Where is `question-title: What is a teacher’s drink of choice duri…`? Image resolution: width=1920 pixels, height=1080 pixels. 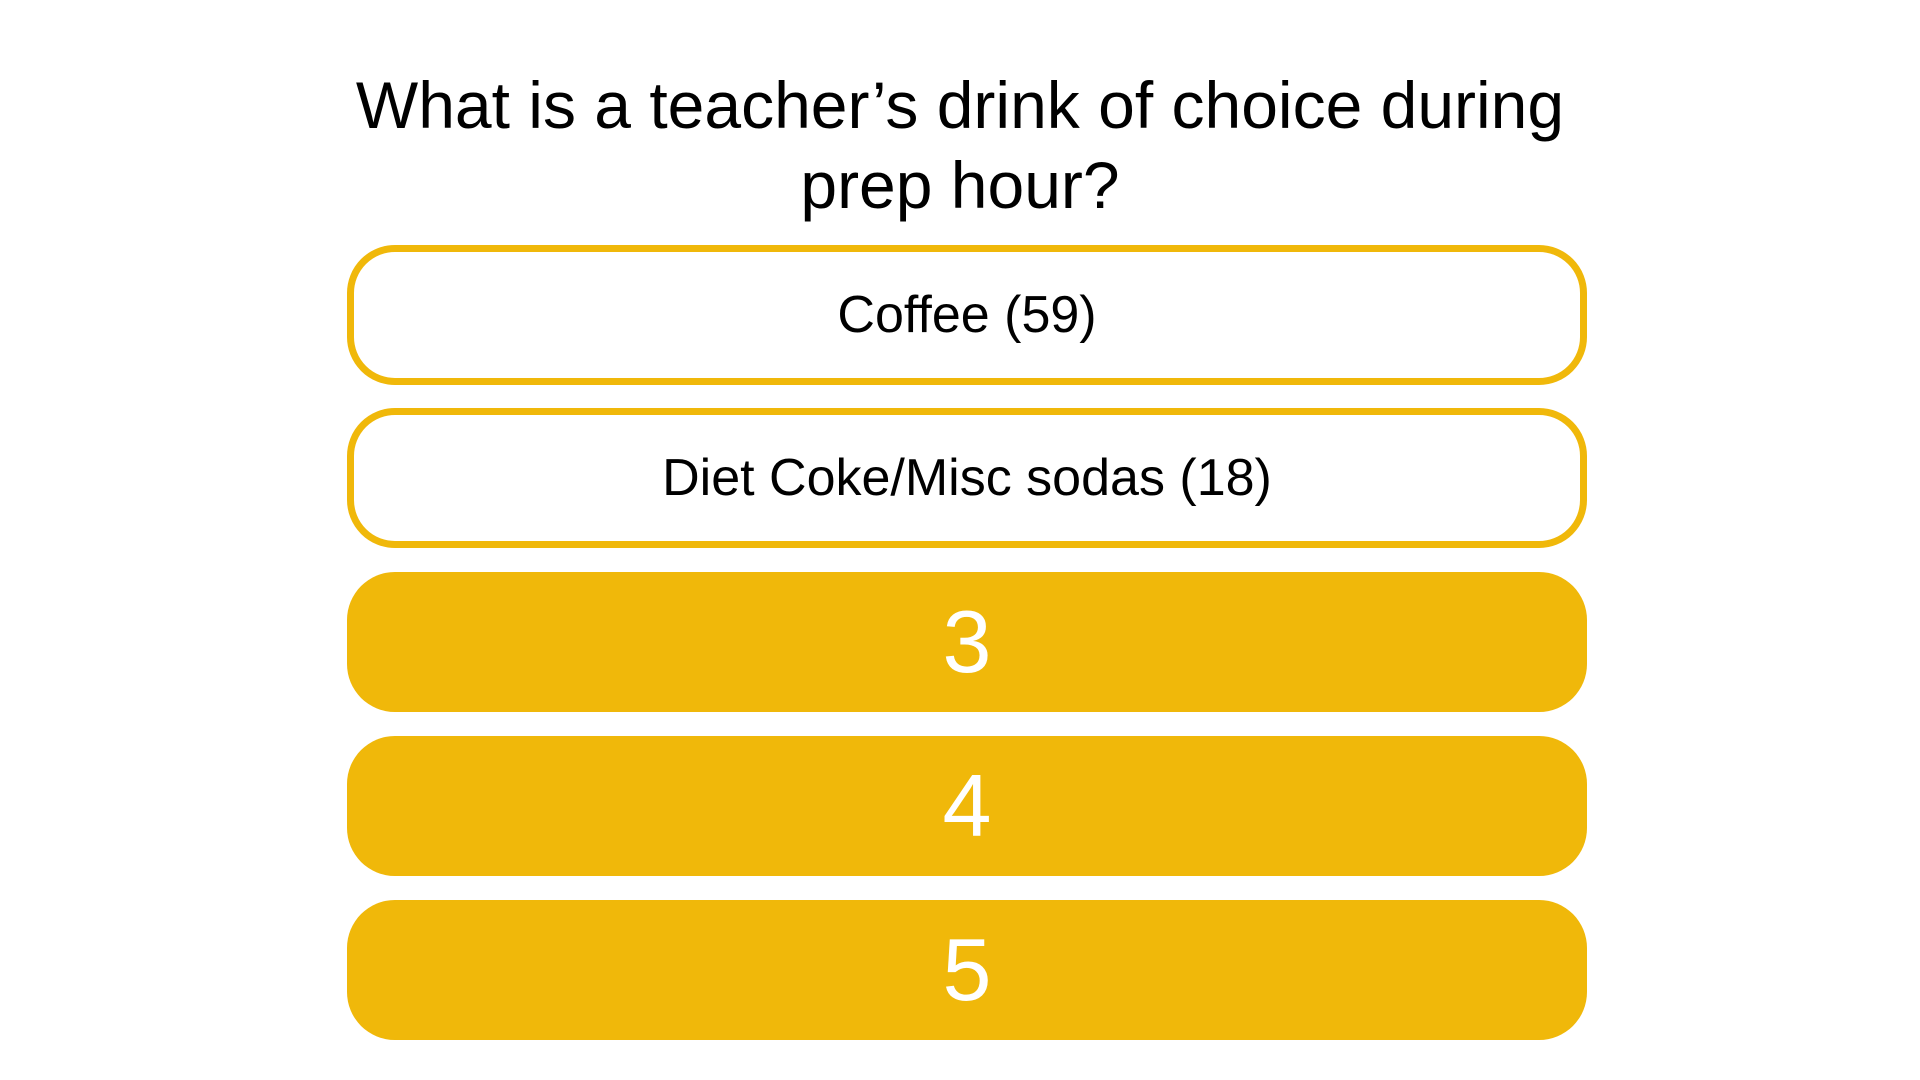
question-title: What is a teacher’s drink of choice duri… is located at coordinates (960, 145).